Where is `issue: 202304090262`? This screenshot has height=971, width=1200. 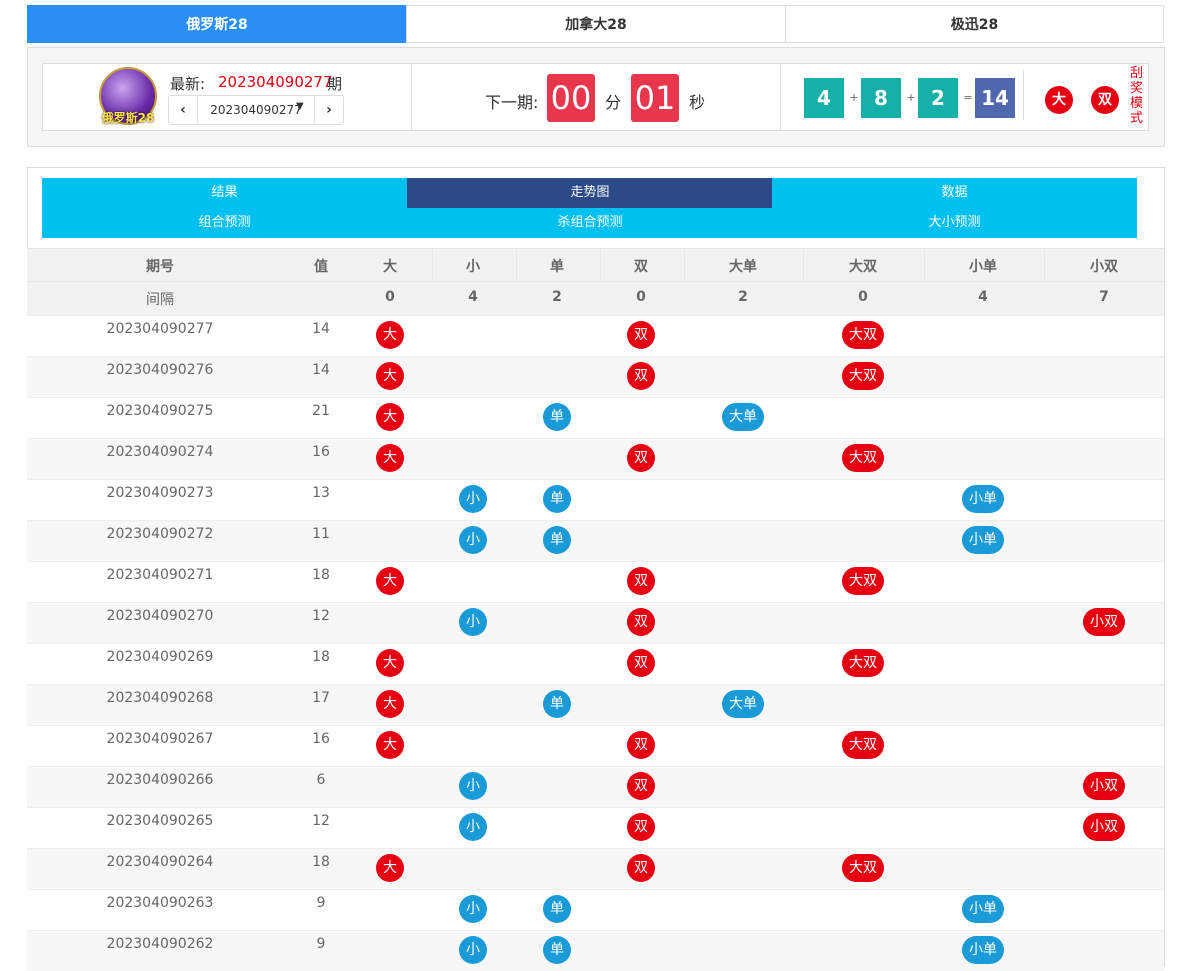
issue: 202304090262 is located at coordinates (160, 944).